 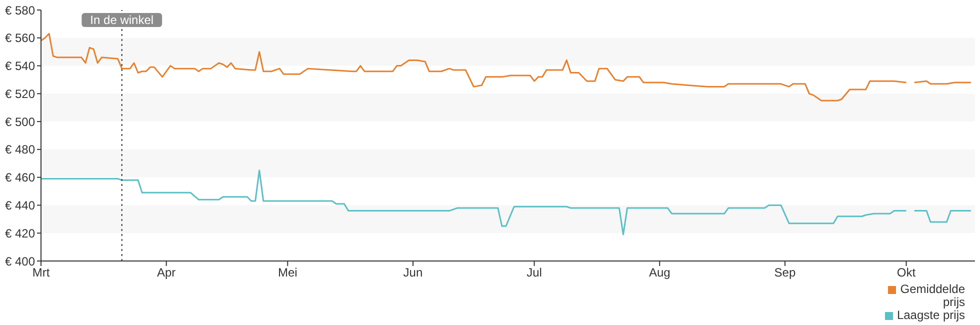 What do you see at coordinates (932, 295) in the screenshot?
I see `legend-label: Gemiddelde prijs` at bounding box center [932, 295].